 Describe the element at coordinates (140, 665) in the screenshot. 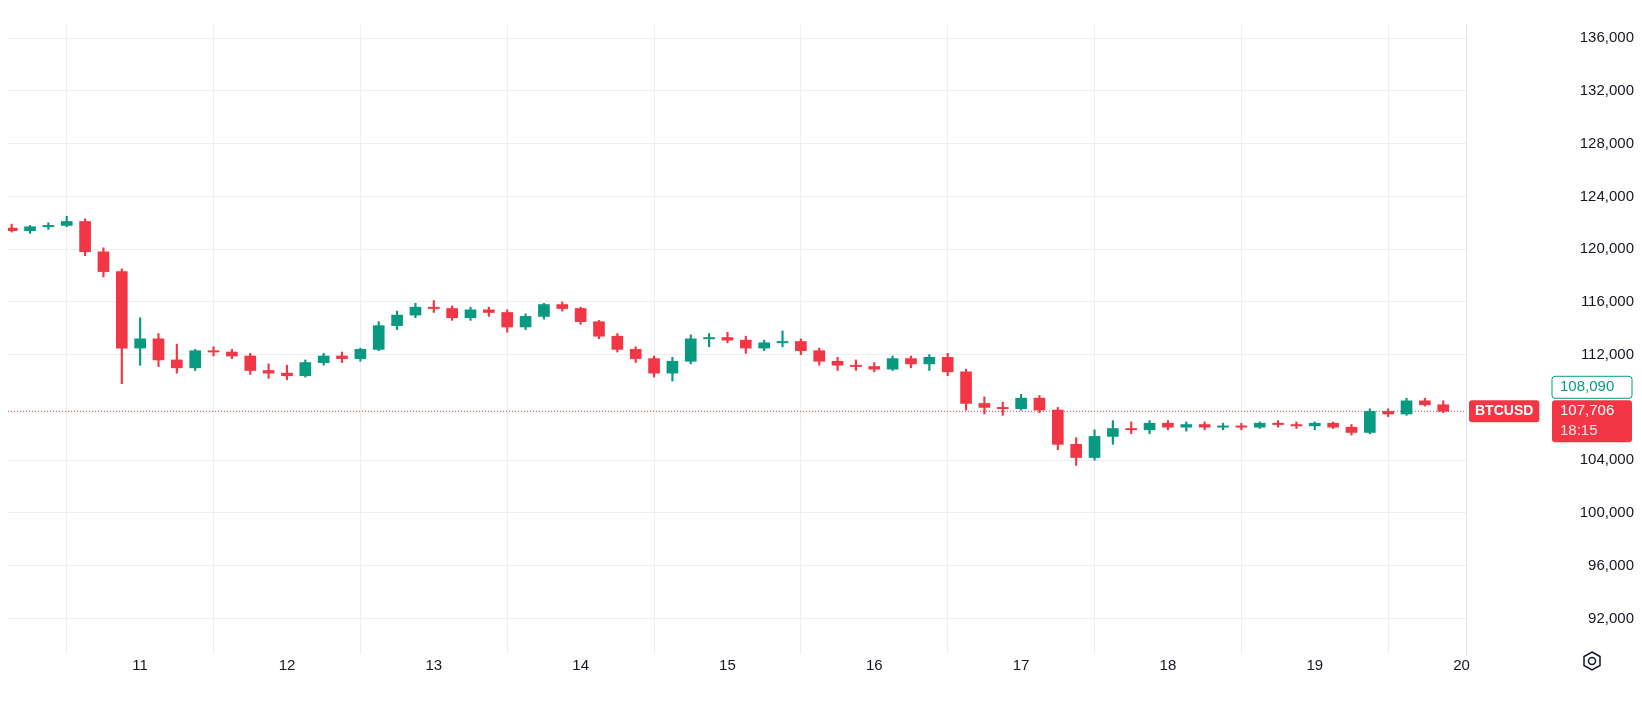

I see `x-tick-label: 11` at that location.